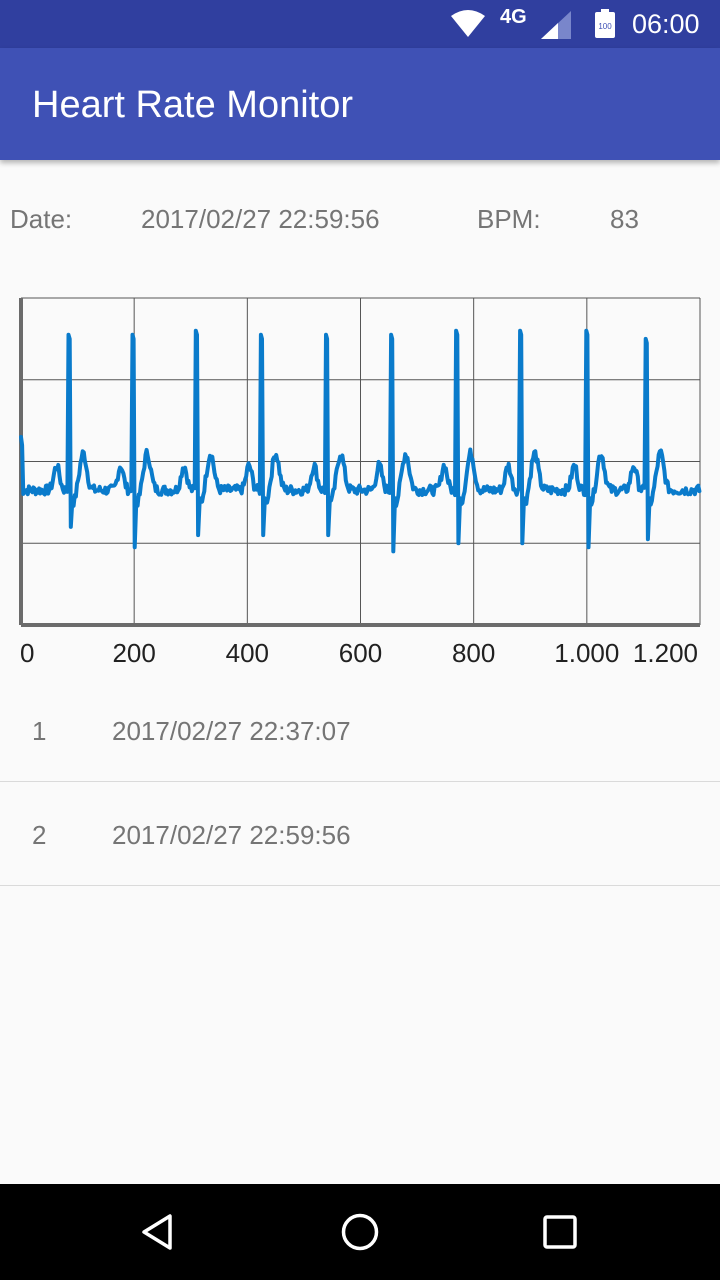 The height and width of the screenshot is (1280, 720). I want to click on wifi-icon, so click(468, 23).